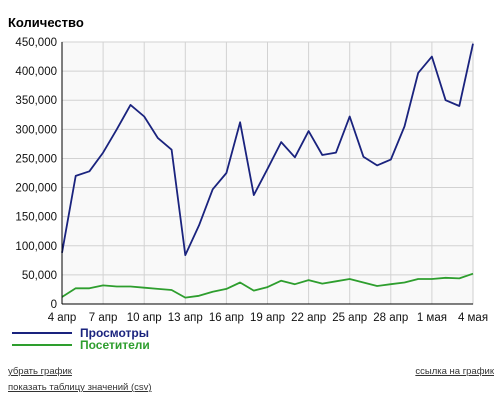 Image resolution: width=500 pixels, height=413 pixels. Describe the element at coordinates (36, 43) in the screenshot. I see `y-tick-label: 450,000` at that location.